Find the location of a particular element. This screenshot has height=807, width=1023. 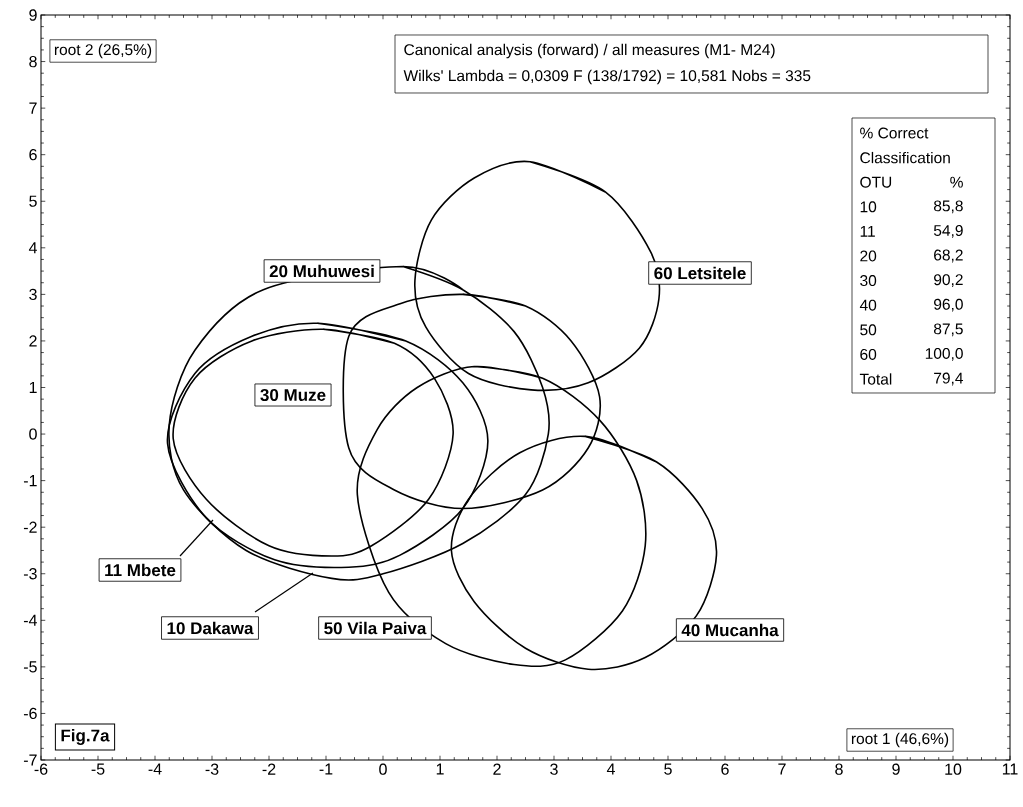

annotation: Classification is located at coordinates (905, 157).